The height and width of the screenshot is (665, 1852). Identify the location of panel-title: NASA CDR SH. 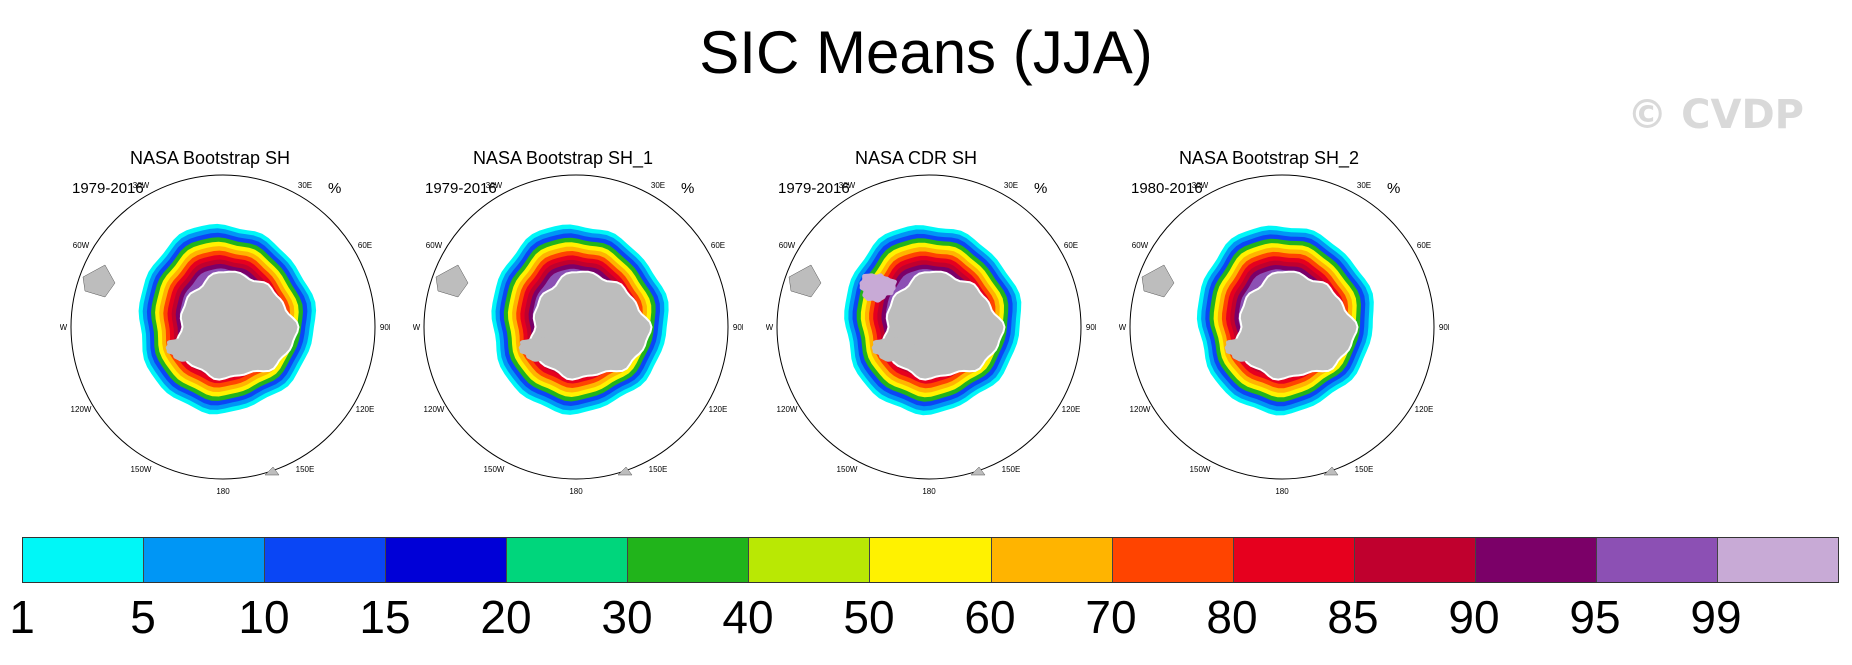
(916, 158).